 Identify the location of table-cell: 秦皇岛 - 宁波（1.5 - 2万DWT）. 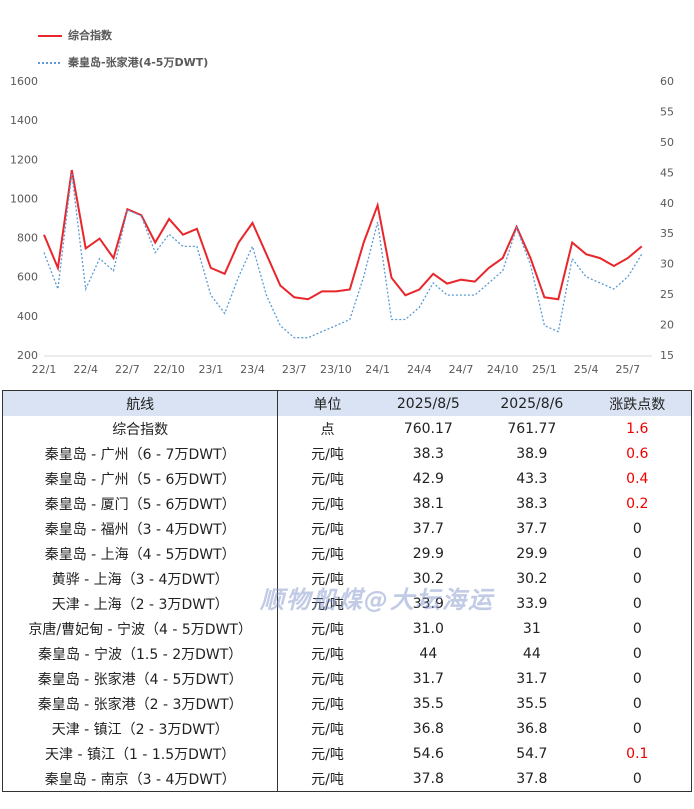
(140, 653).